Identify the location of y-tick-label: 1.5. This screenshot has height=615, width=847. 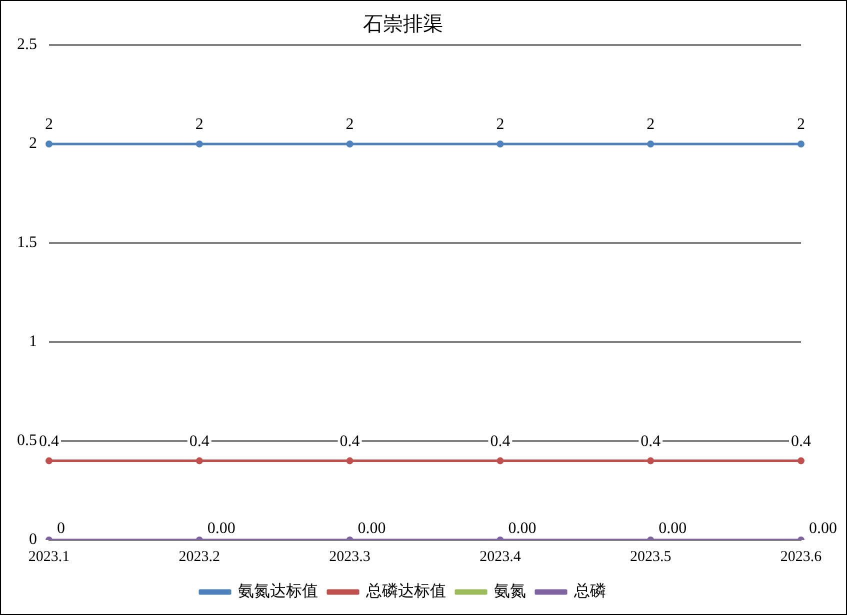
(27, 243).